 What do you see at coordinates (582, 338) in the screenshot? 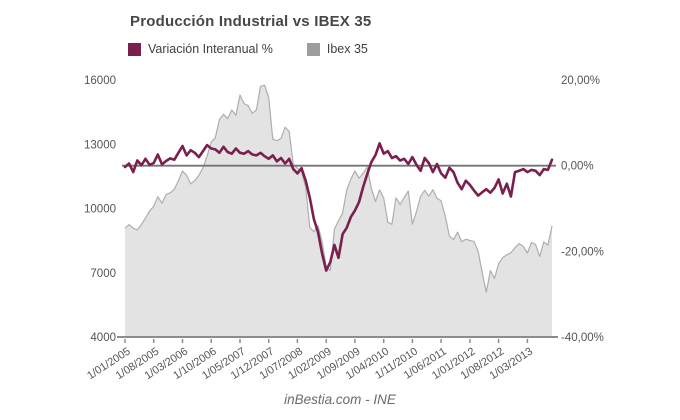
I see `y-right-tick-label: -40,00%` at bounding box center [582, 338].